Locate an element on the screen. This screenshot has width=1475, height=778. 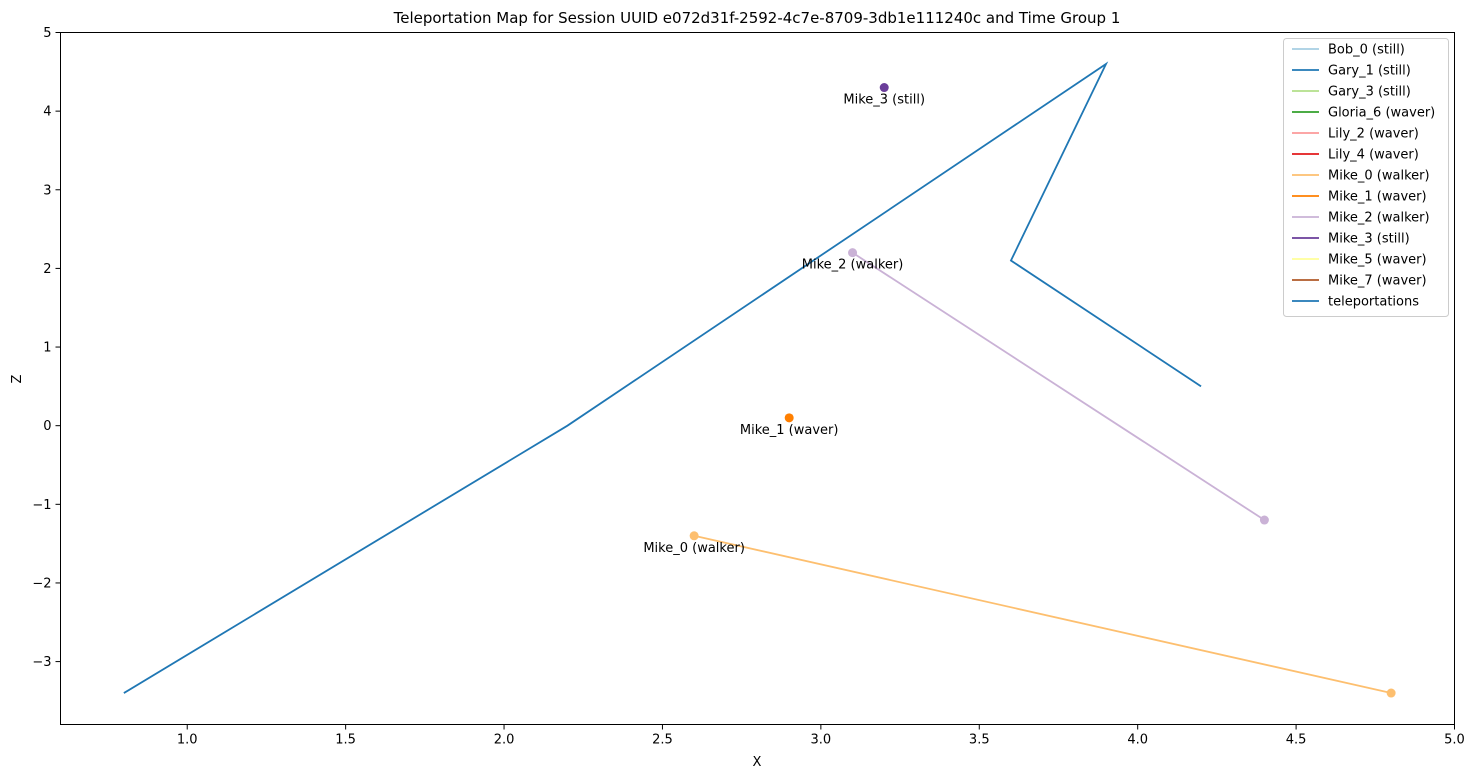
x-tick-label: 2.0 is located at coordinates (504, 740).